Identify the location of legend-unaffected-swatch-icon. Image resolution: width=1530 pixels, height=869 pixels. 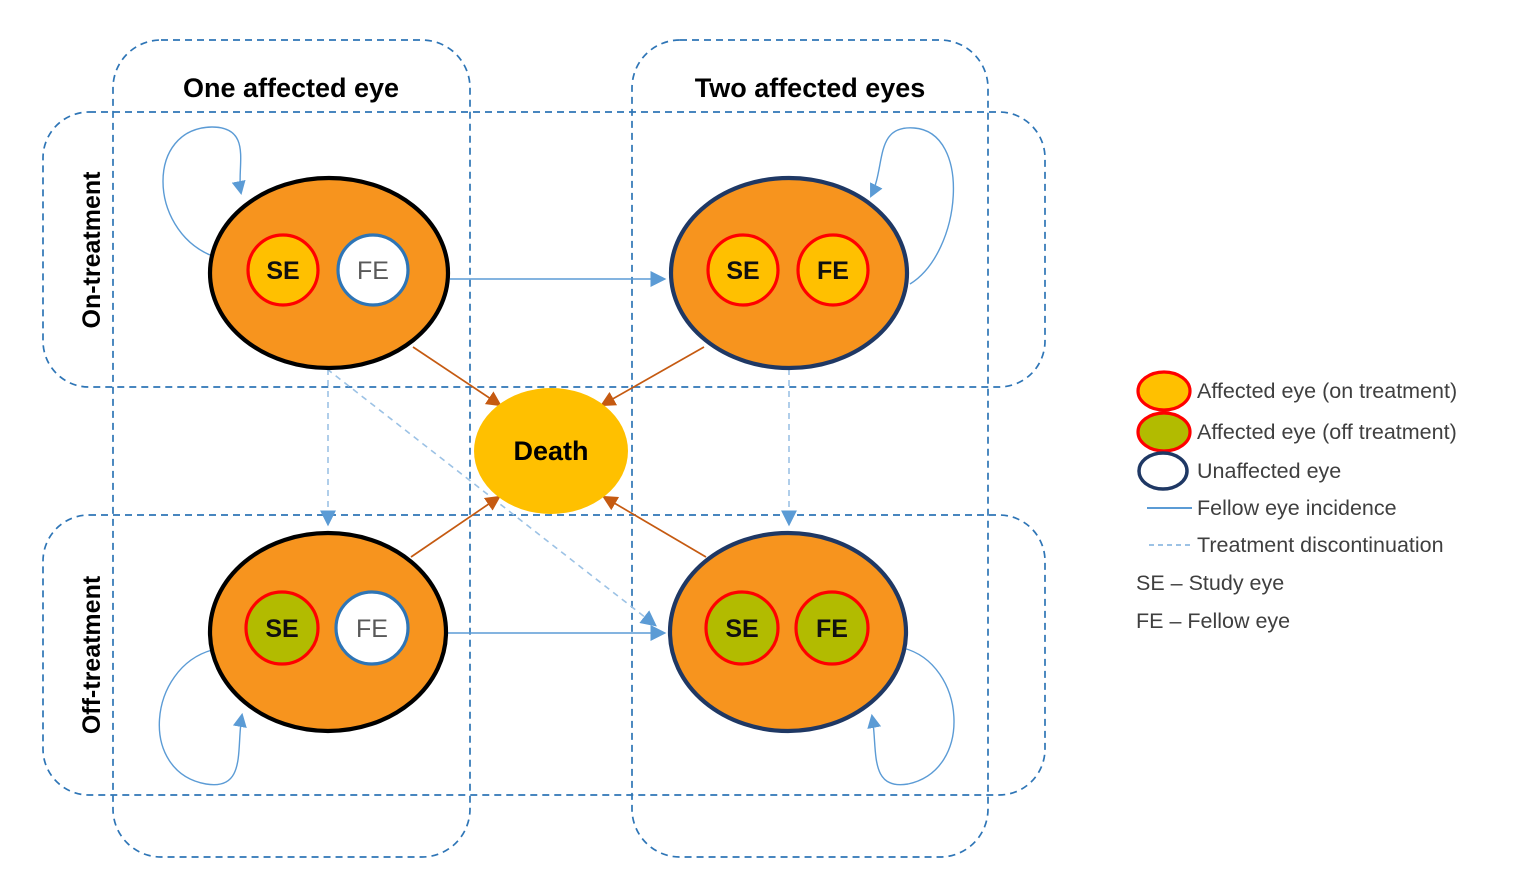
(1163, 471).